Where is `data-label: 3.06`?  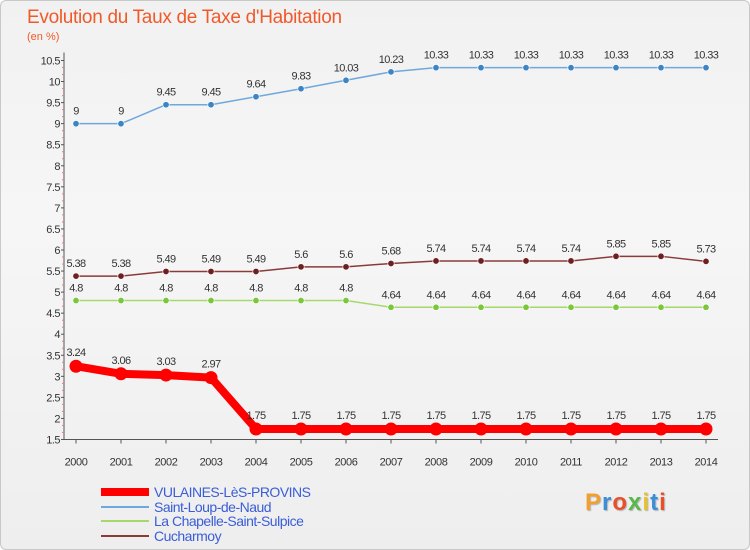
data-label: 3.06 is located at coordinates (120, 361).